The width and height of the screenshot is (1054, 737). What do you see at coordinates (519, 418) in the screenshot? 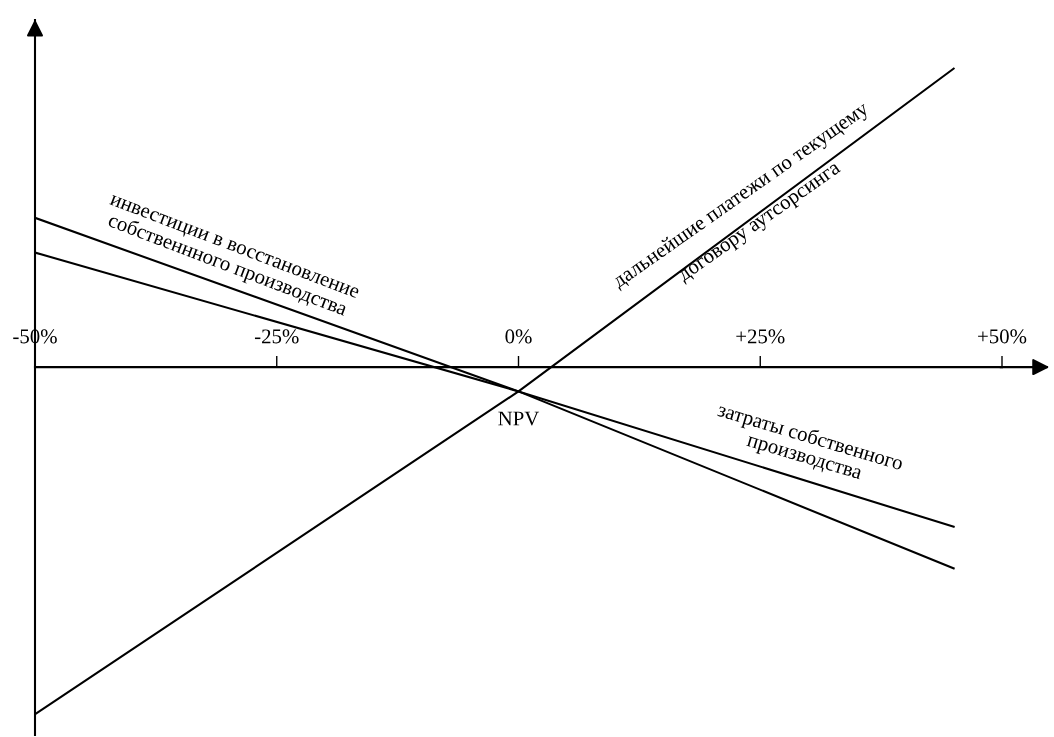
I see `annotation: NPV` at bounding box center [519, 418].